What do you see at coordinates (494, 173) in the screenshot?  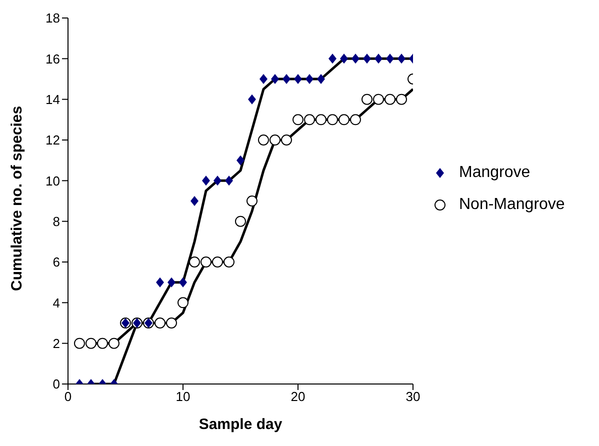 I see `legend-label: Mangrove` at bounding box center [494, 173].